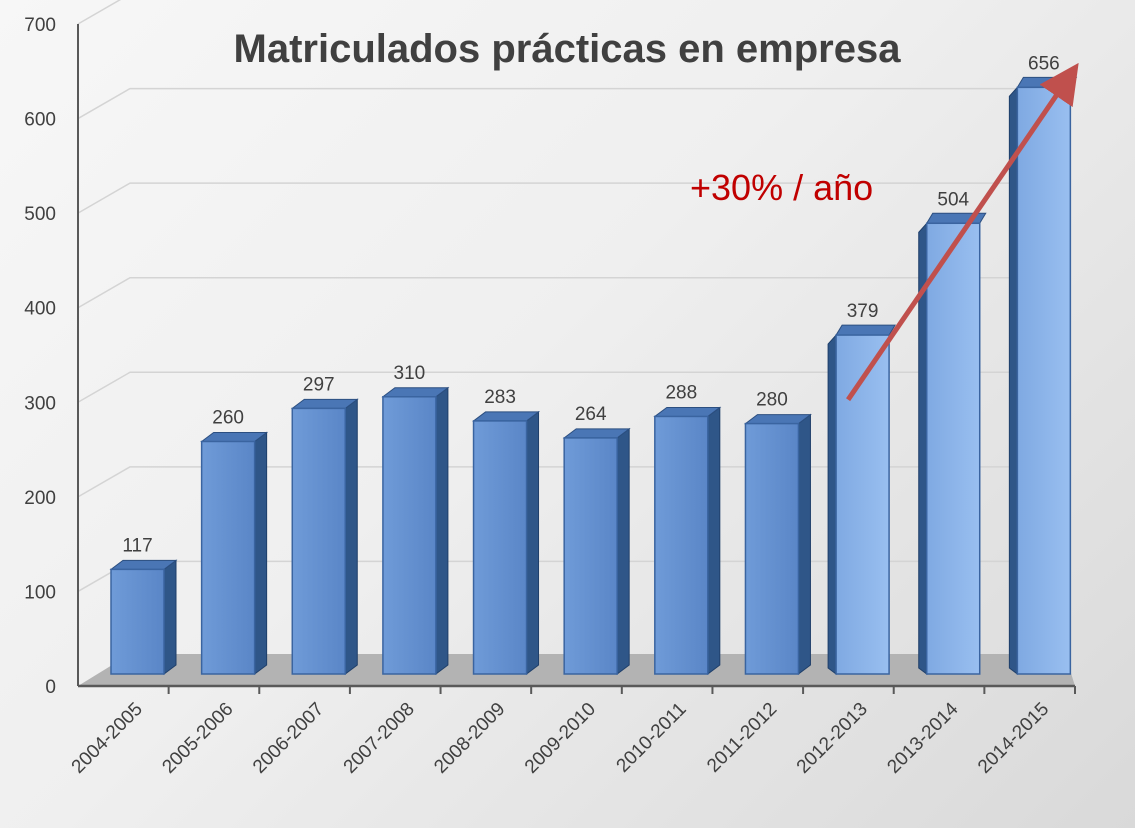 The width and height of the screenshot is (1135, 828). What do you see at coordinates (40, 403) in the screenshot?
I see `y-tick-label: 300` at bounding box center [40, 403].